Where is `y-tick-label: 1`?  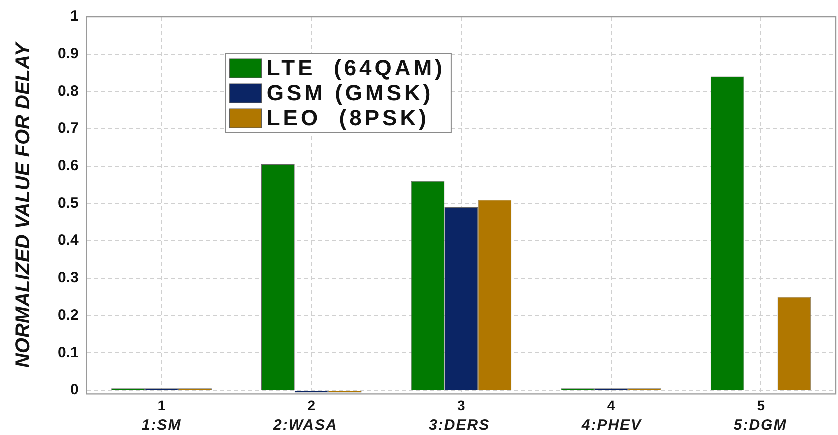
y-tick-label: 1 is located at coordinates (74, 17).